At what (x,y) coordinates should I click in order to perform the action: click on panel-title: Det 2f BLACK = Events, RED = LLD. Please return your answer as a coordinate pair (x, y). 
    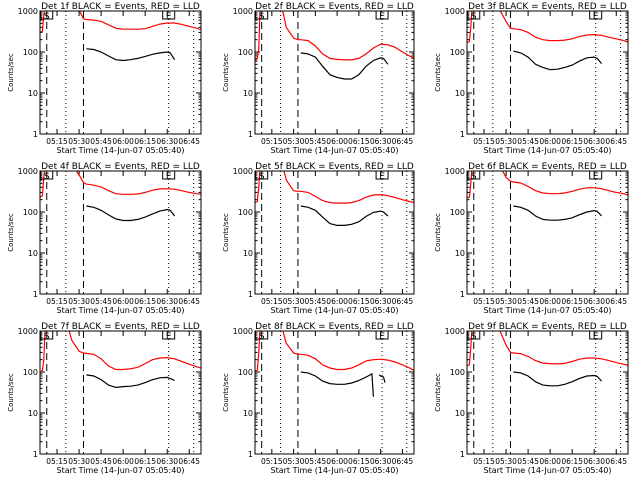
    Looking at the image, I should click on (334, 7).